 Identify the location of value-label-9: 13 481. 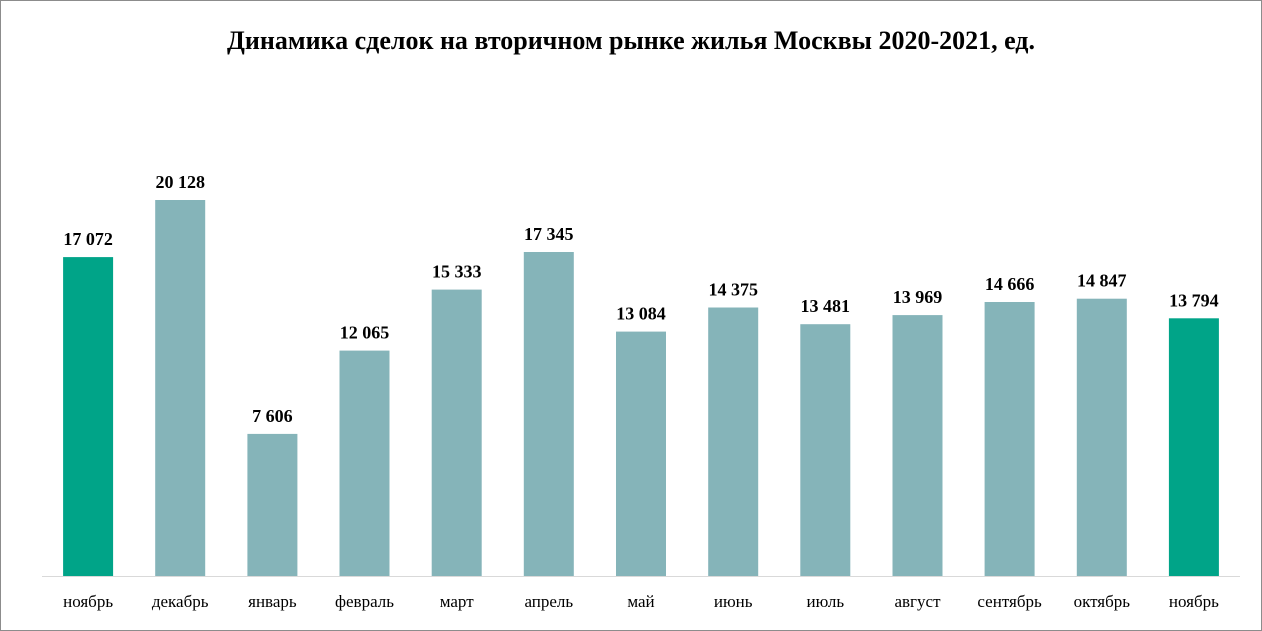
(826, 306).